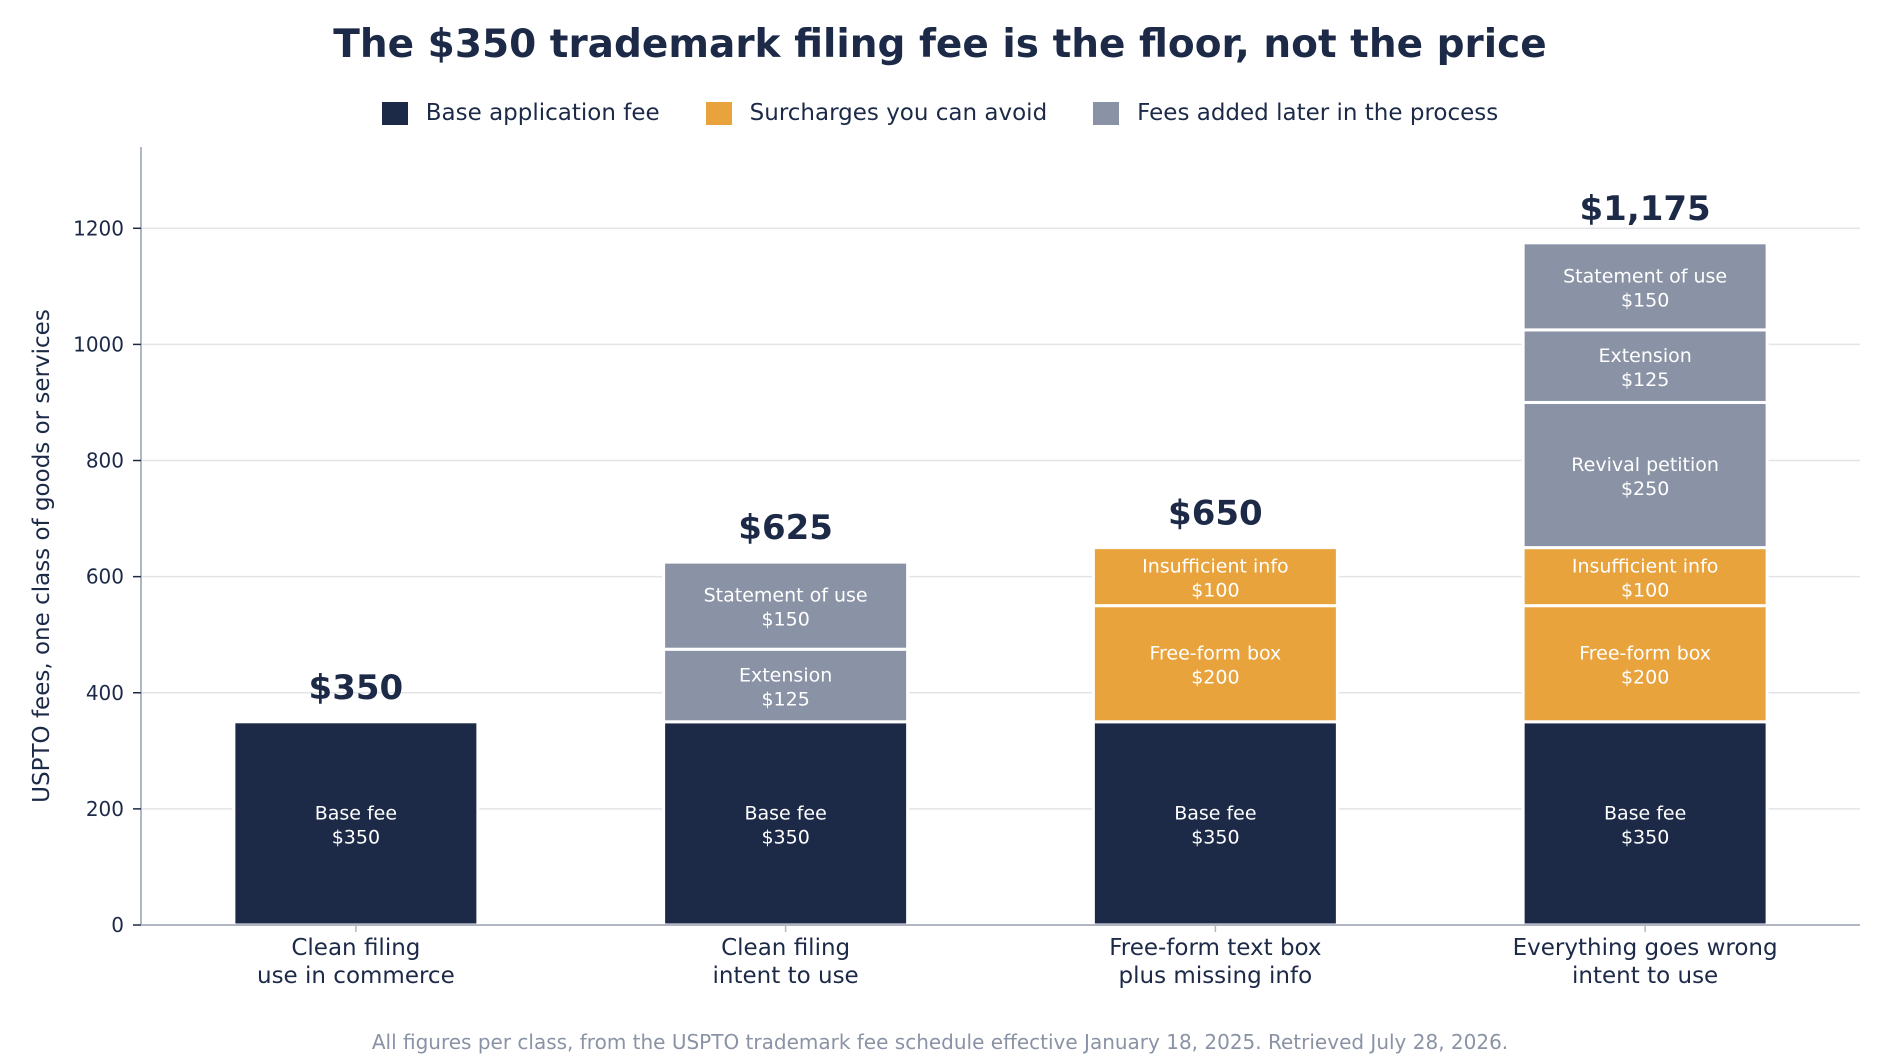 The image size is (1880, 1060). Describe the element at coordinates (117, 925) in the screenshot. I see `y-tick-label: 0` at that location.